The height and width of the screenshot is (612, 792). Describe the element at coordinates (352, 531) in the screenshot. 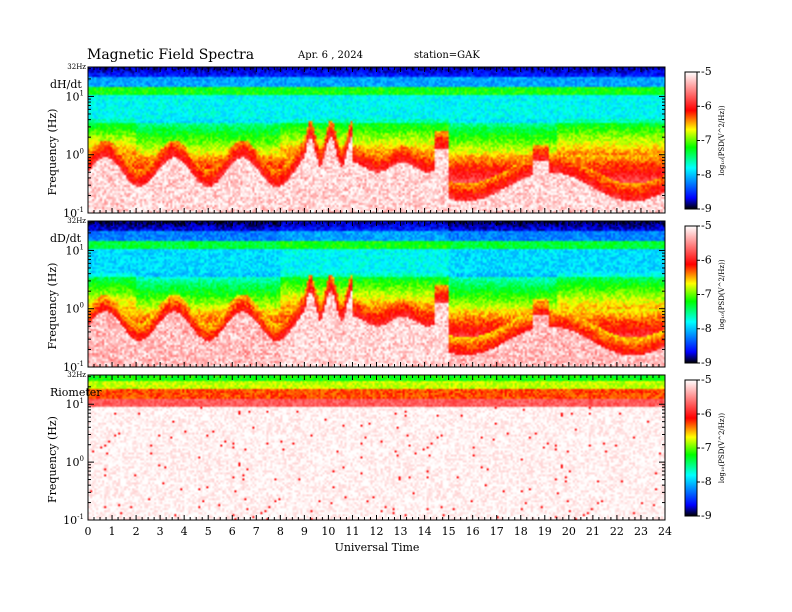

I see `x-tick-label: 11` at that location.